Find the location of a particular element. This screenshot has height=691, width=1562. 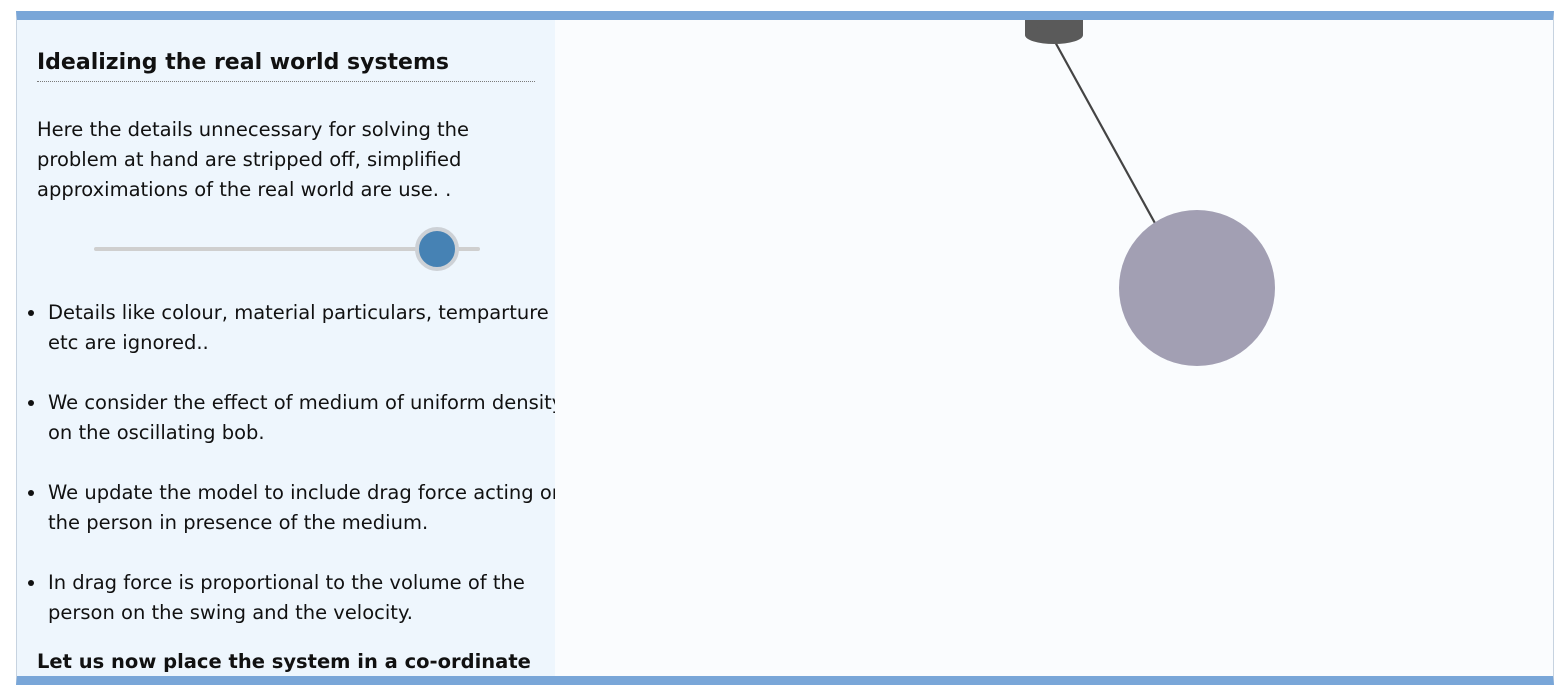

pendulum-canvas is located at coordinates (1150, 193).